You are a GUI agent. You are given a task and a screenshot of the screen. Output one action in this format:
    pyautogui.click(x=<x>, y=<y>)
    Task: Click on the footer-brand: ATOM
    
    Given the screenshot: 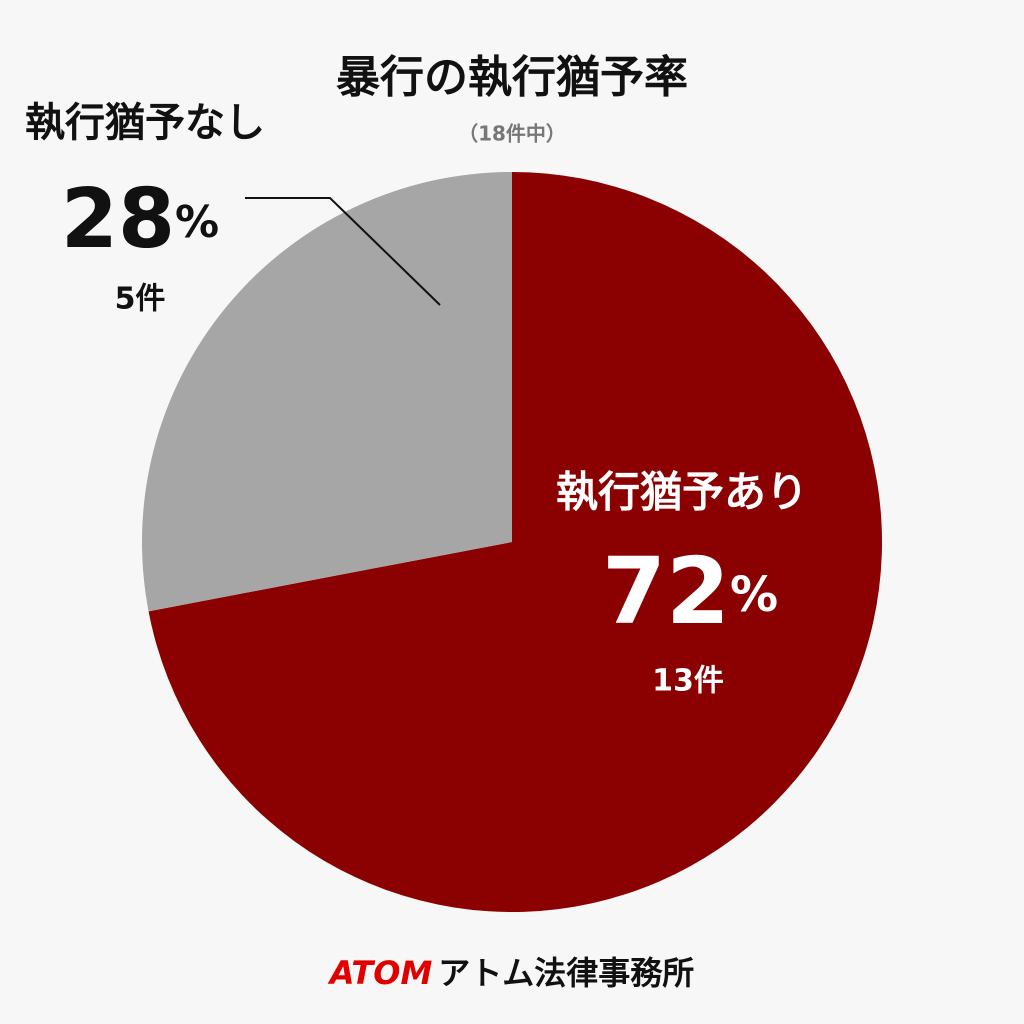 What is the action you would take?
    pyautogui.click(x=380, y=973)
    